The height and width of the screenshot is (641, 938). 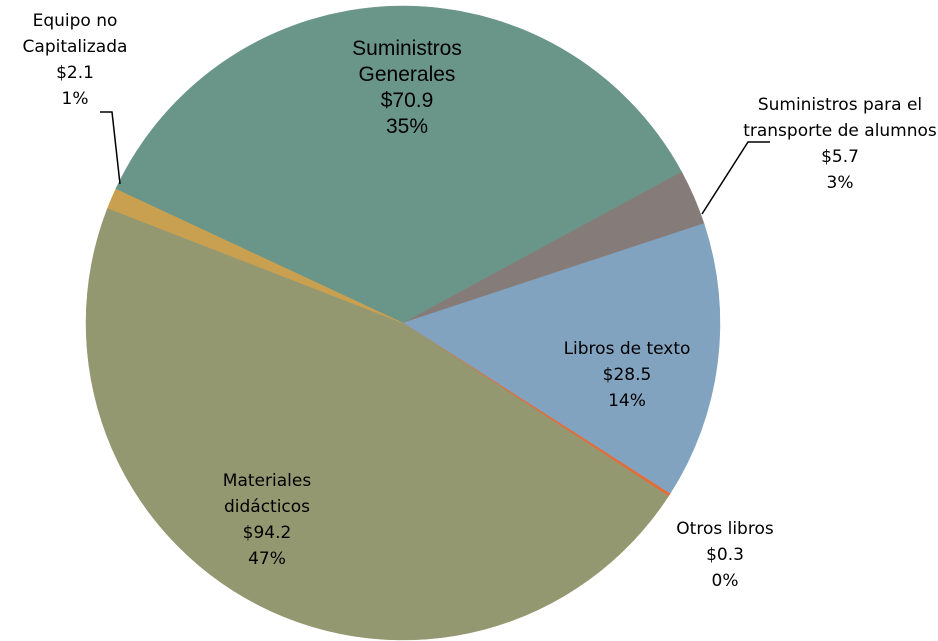 I want to click on value-label: $2.1, so click(x=75, y=73).